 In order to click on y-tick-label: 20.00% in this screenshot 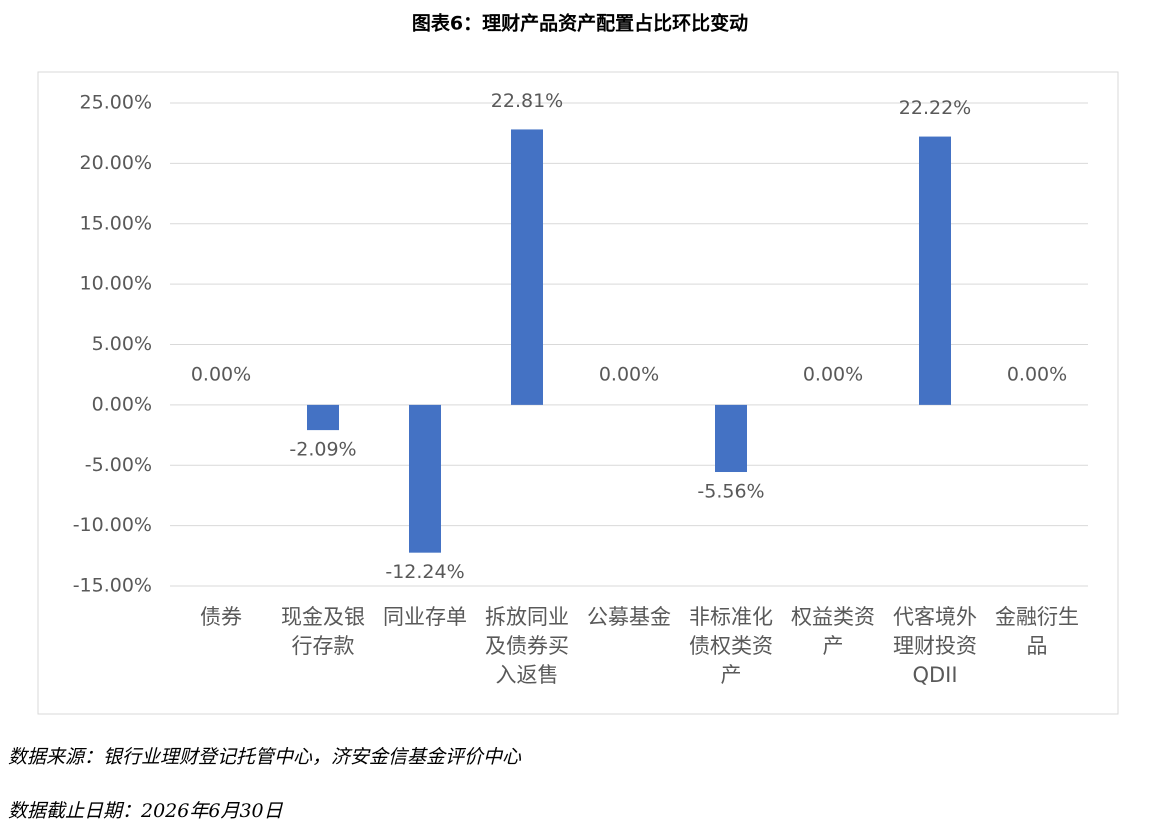, I will do `click(116, 163)`.